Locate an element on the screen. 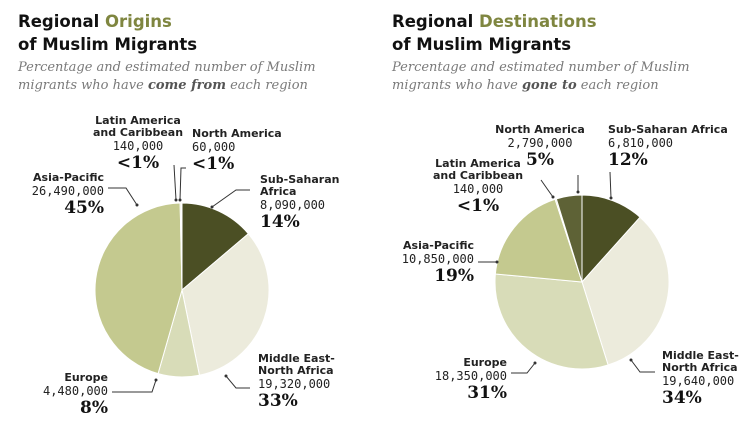 The height and width of the screenshot is (424, 754). value-label: 26,490,000 is located at coordinates (67, 191).